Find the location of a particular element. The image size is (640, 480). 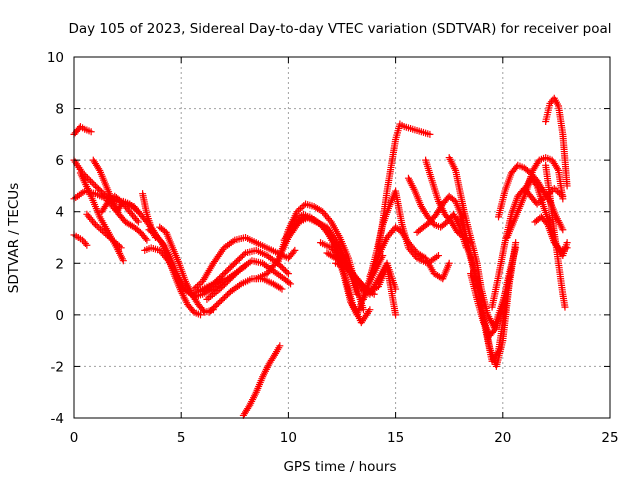

y-tick-label: -2 is located at coordinates (57, 367).